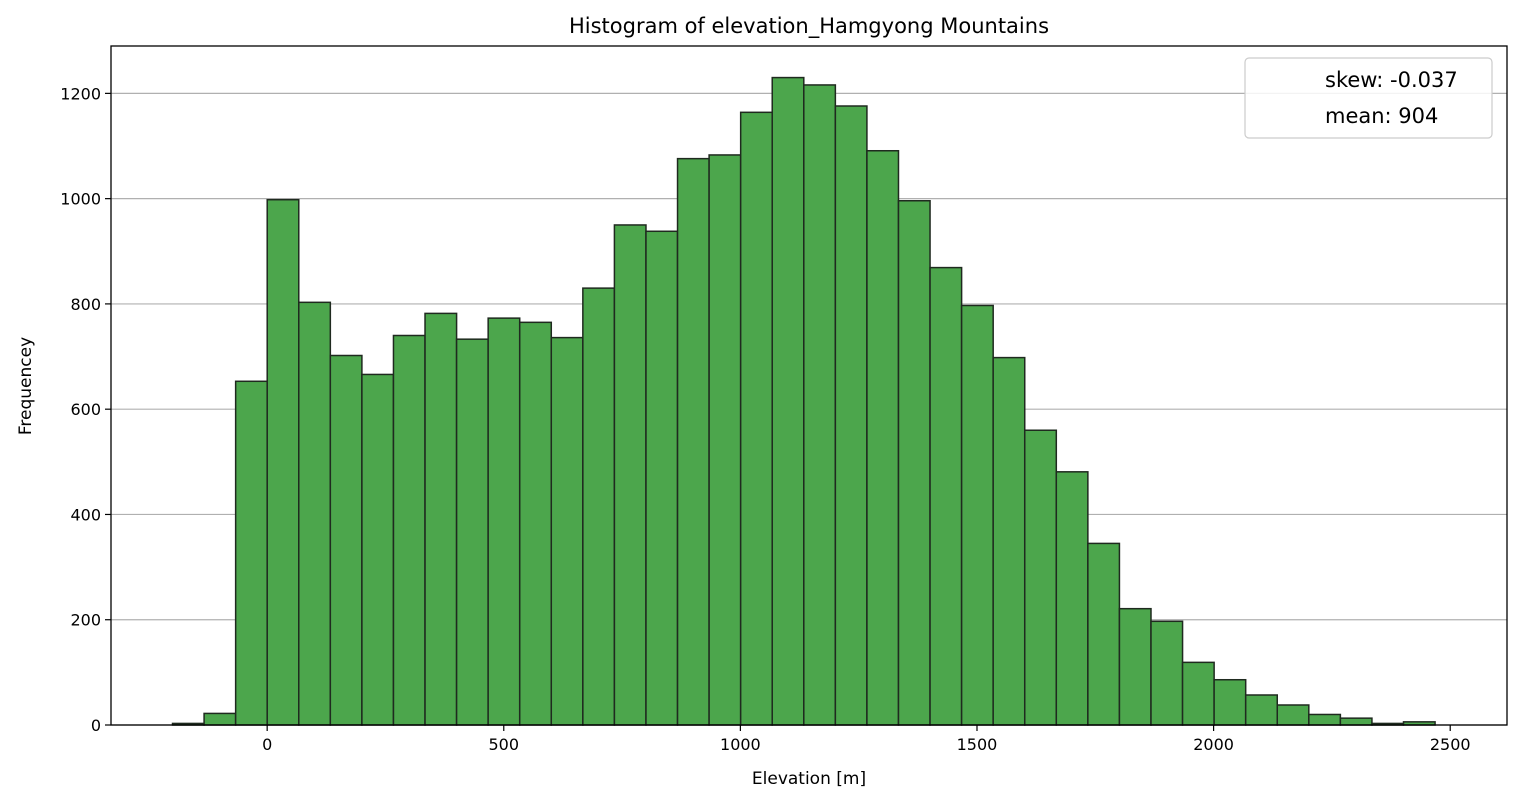  I want to click on y-axis-ticks: 0 200 400 600 800 1000 1200, so click(85, 409).